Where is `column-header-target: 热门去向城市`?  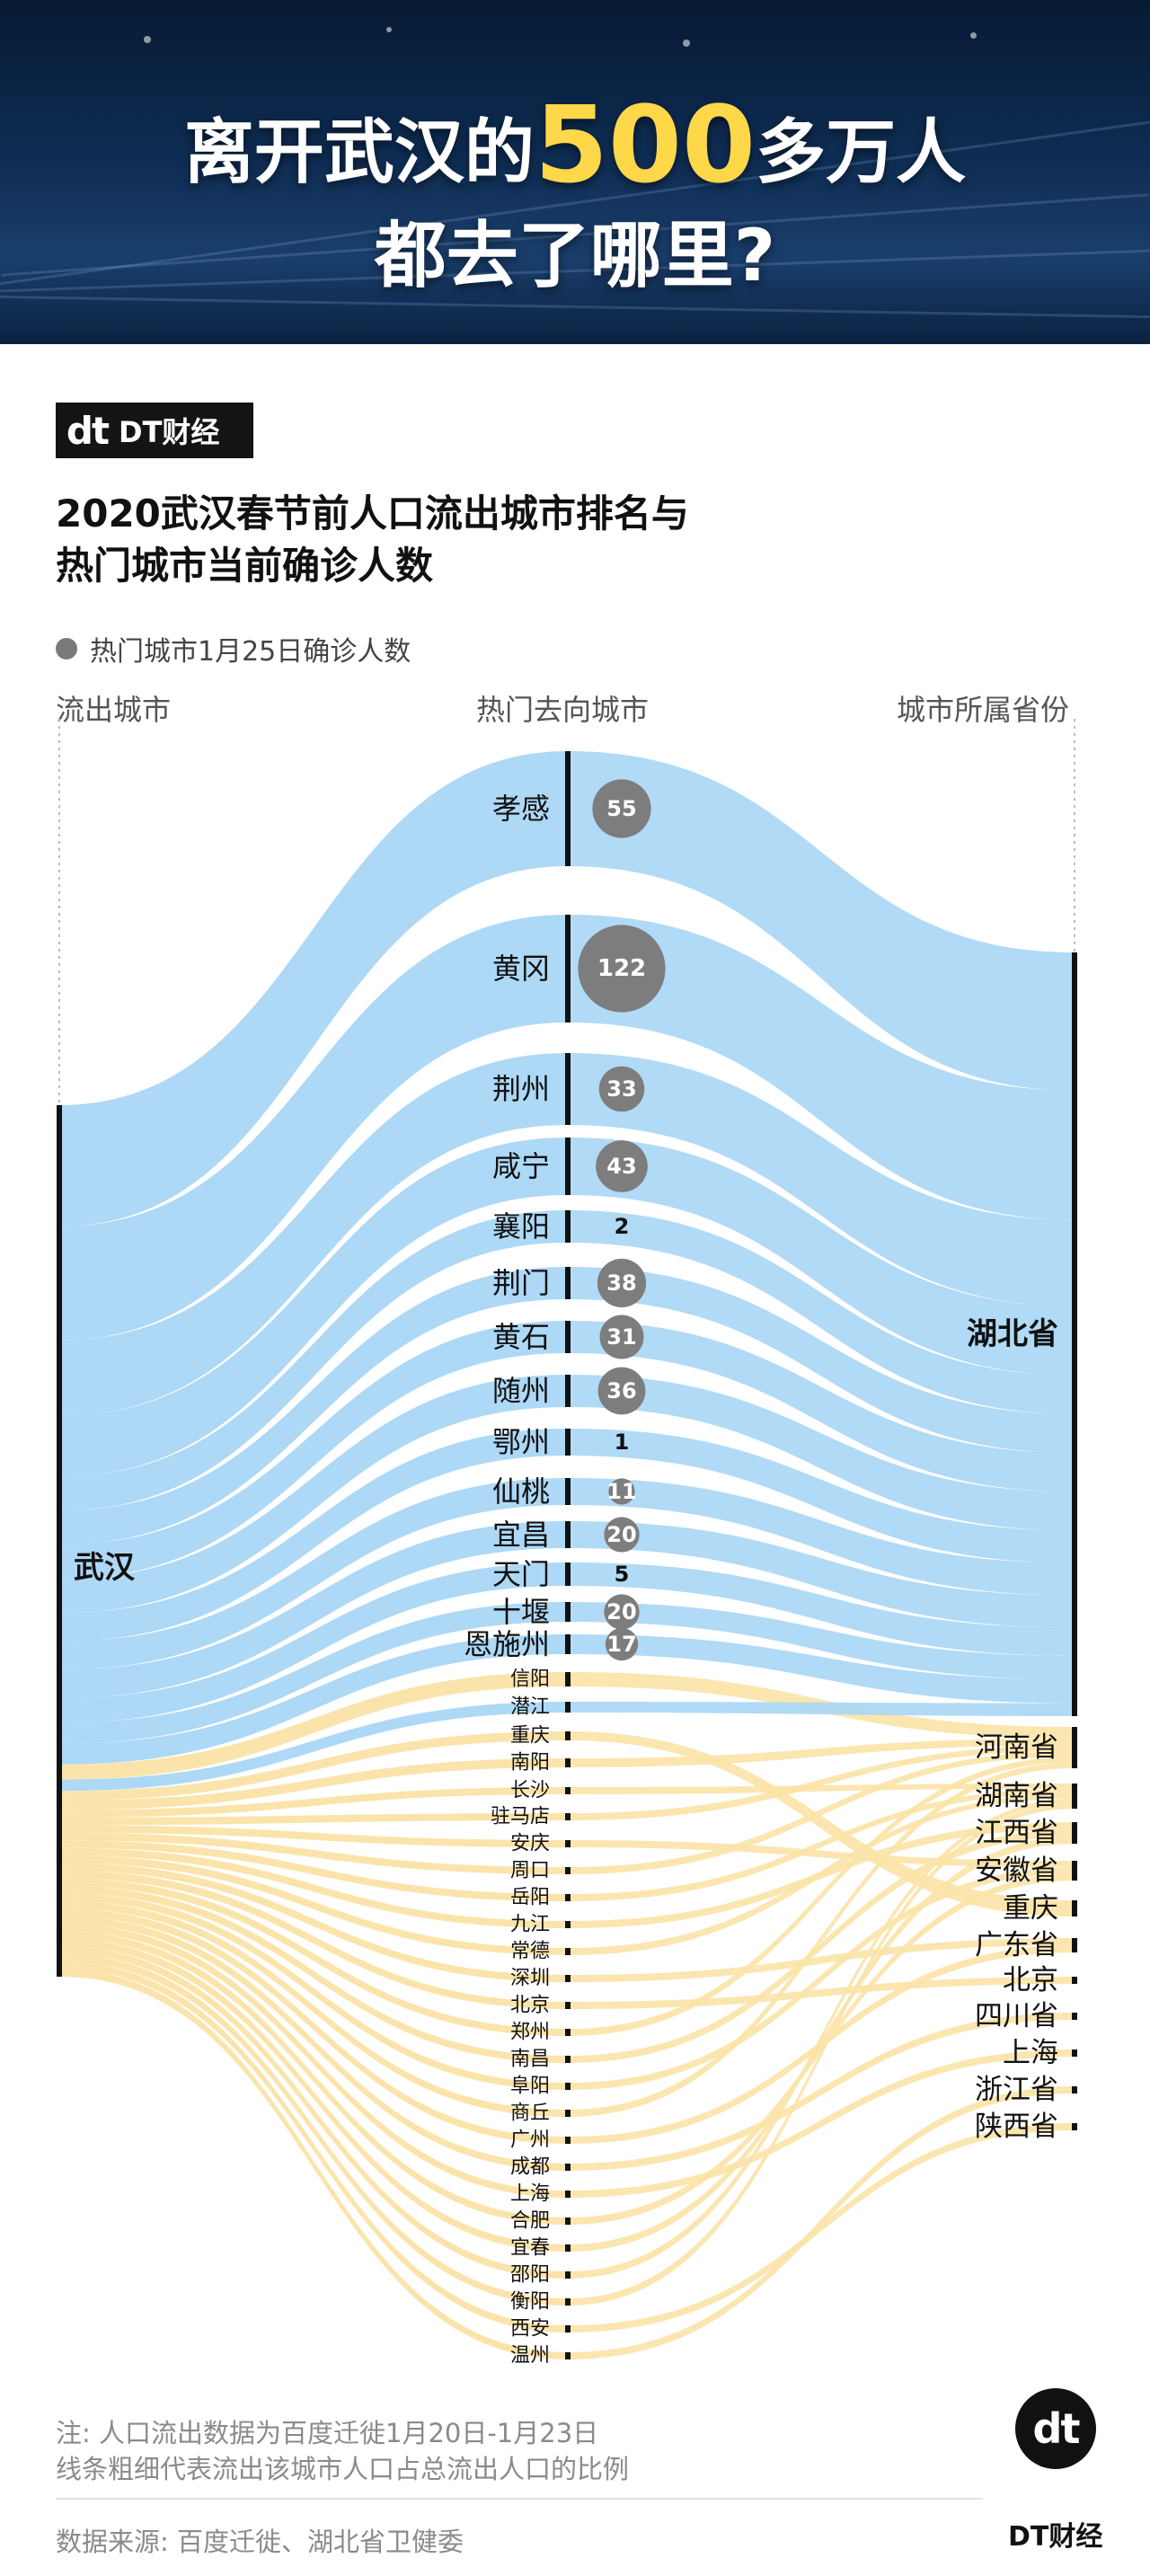 column-header-target: 热门去向城市 is located at coordinates (563, 710).